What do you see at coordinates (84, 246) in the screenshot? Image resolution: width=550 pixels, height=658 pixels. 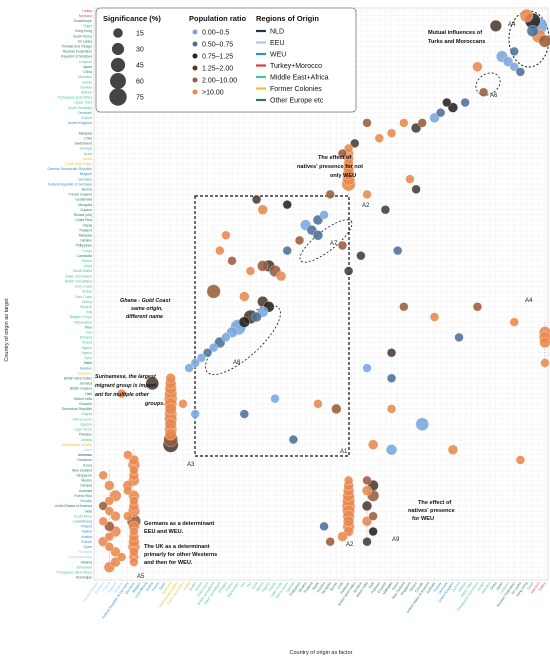 I see `y-tick-label: Philippines` at bounding box center [84, 246].